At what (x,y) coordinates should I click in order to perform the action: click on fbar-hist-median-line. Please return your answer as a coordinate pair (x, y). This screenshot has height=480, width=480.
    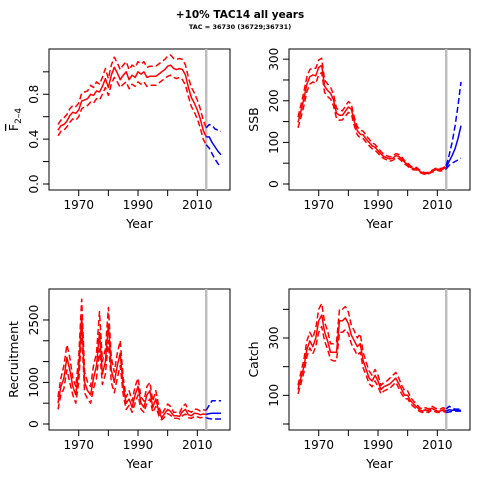
    Looking at the image, I should click on (132, 101).